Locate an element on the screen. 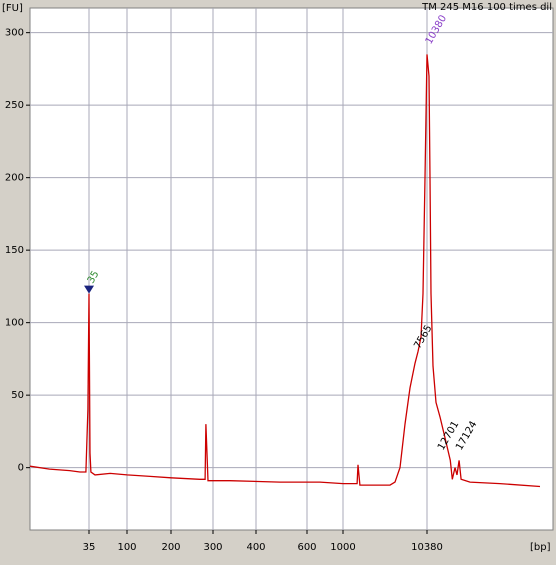 Image resolution: width=556 pixels, height=565 pixels. y-tick-label: 250 is located at coordinates (14, 105).